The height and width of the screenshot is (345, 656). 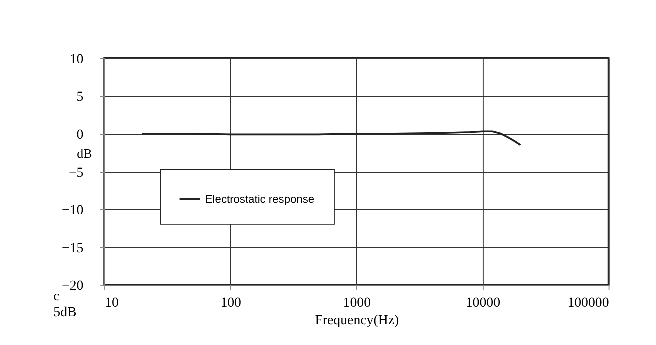 I want to click on y-tick-label: 5, so click(x=80, y=98).